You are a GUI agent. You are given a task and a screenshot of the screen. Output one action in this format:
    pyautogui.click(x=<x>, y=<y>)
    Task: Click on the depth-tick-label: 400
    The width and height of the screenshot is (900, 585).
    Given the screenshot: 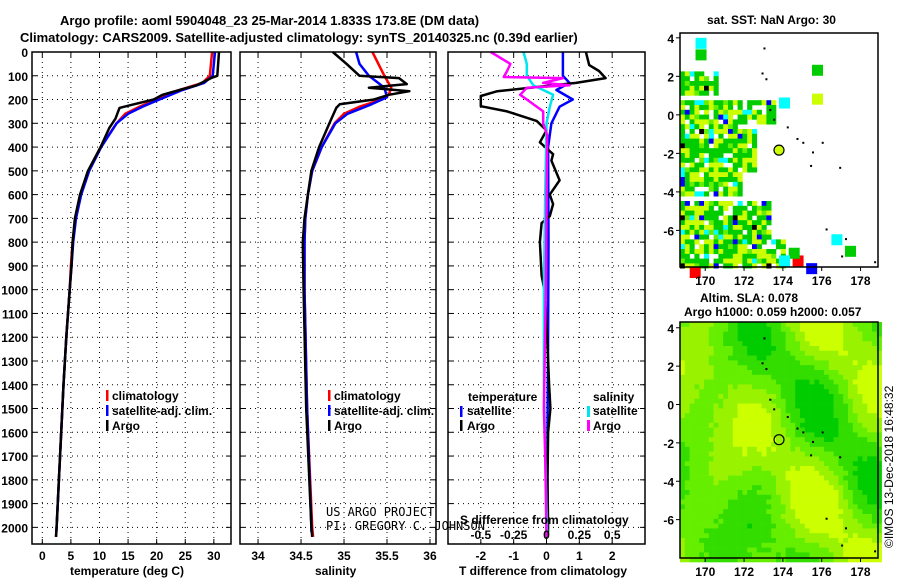 What is the action you would take?
    pyautogui.click(x=18, y=148)
    